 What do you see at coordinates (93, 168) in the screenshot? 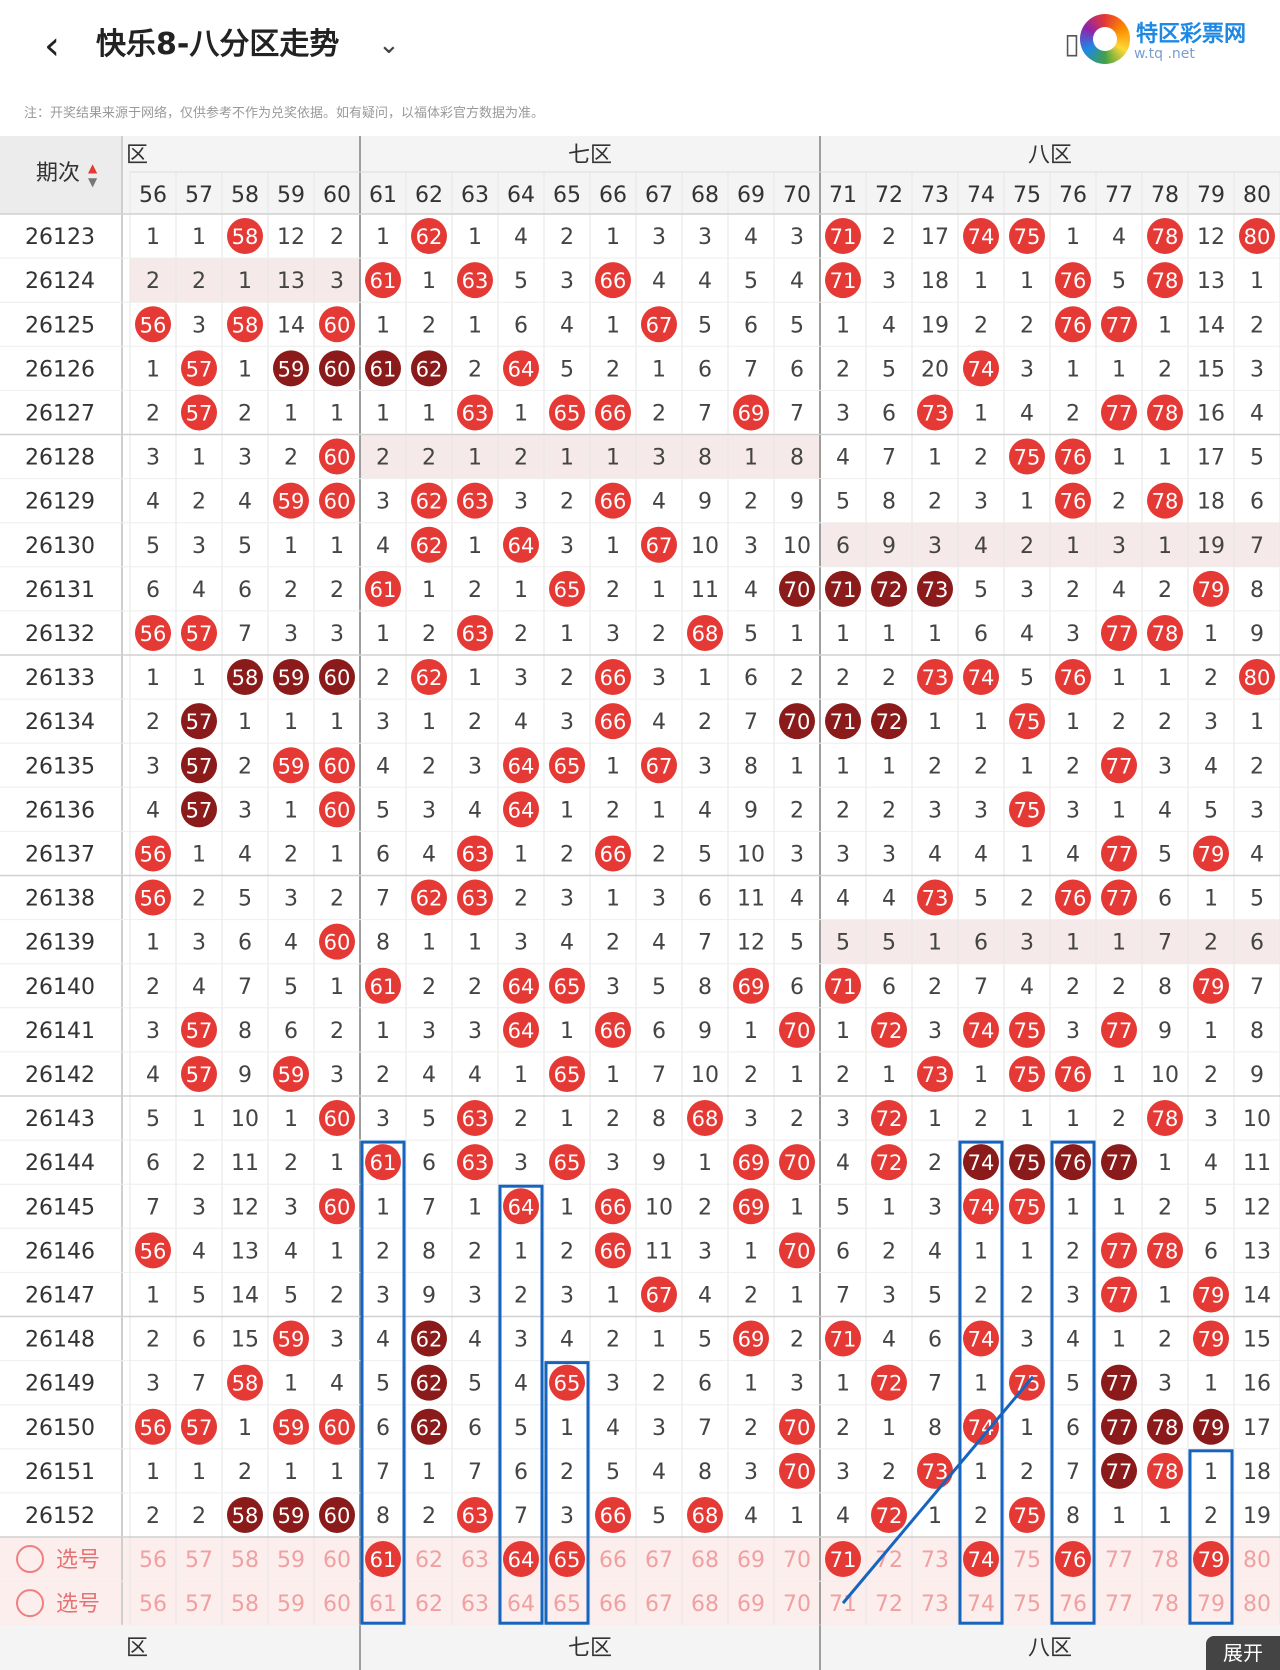
I see `sort-up-icon: ▲` at bounding box center [93, 168].